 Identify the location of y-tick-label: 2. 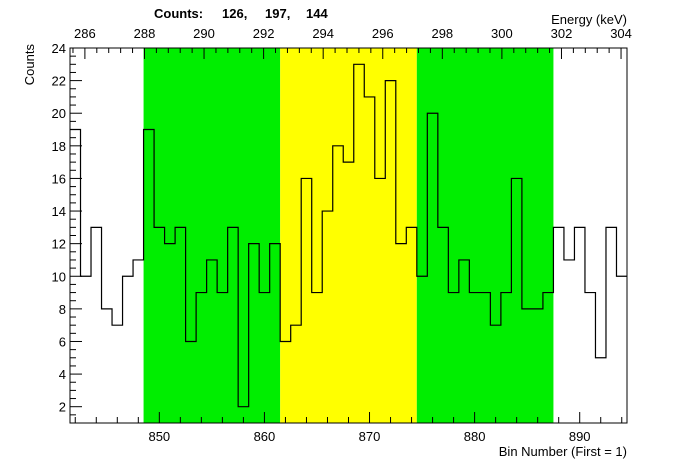
(62, 407).